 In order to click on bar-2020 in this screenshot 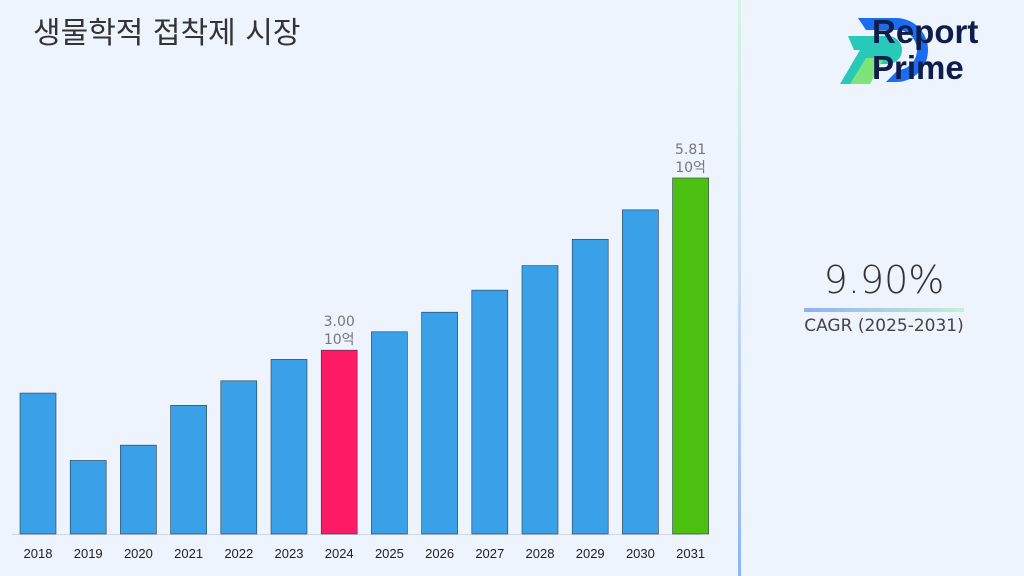, I will do `click(138, 489)`.